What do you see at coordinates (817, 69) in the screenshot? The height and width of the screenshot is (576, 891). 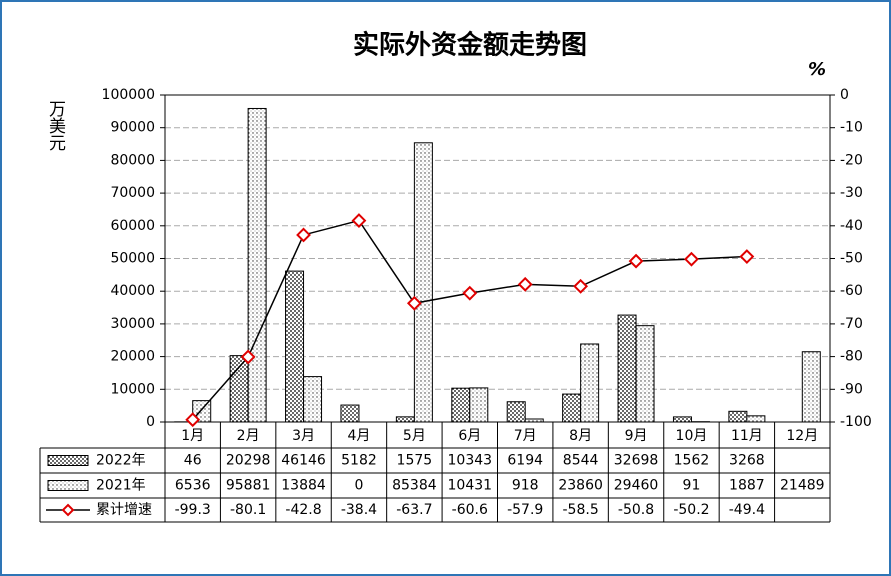 I see `y2-label: %` at bounding box center [817, 69].